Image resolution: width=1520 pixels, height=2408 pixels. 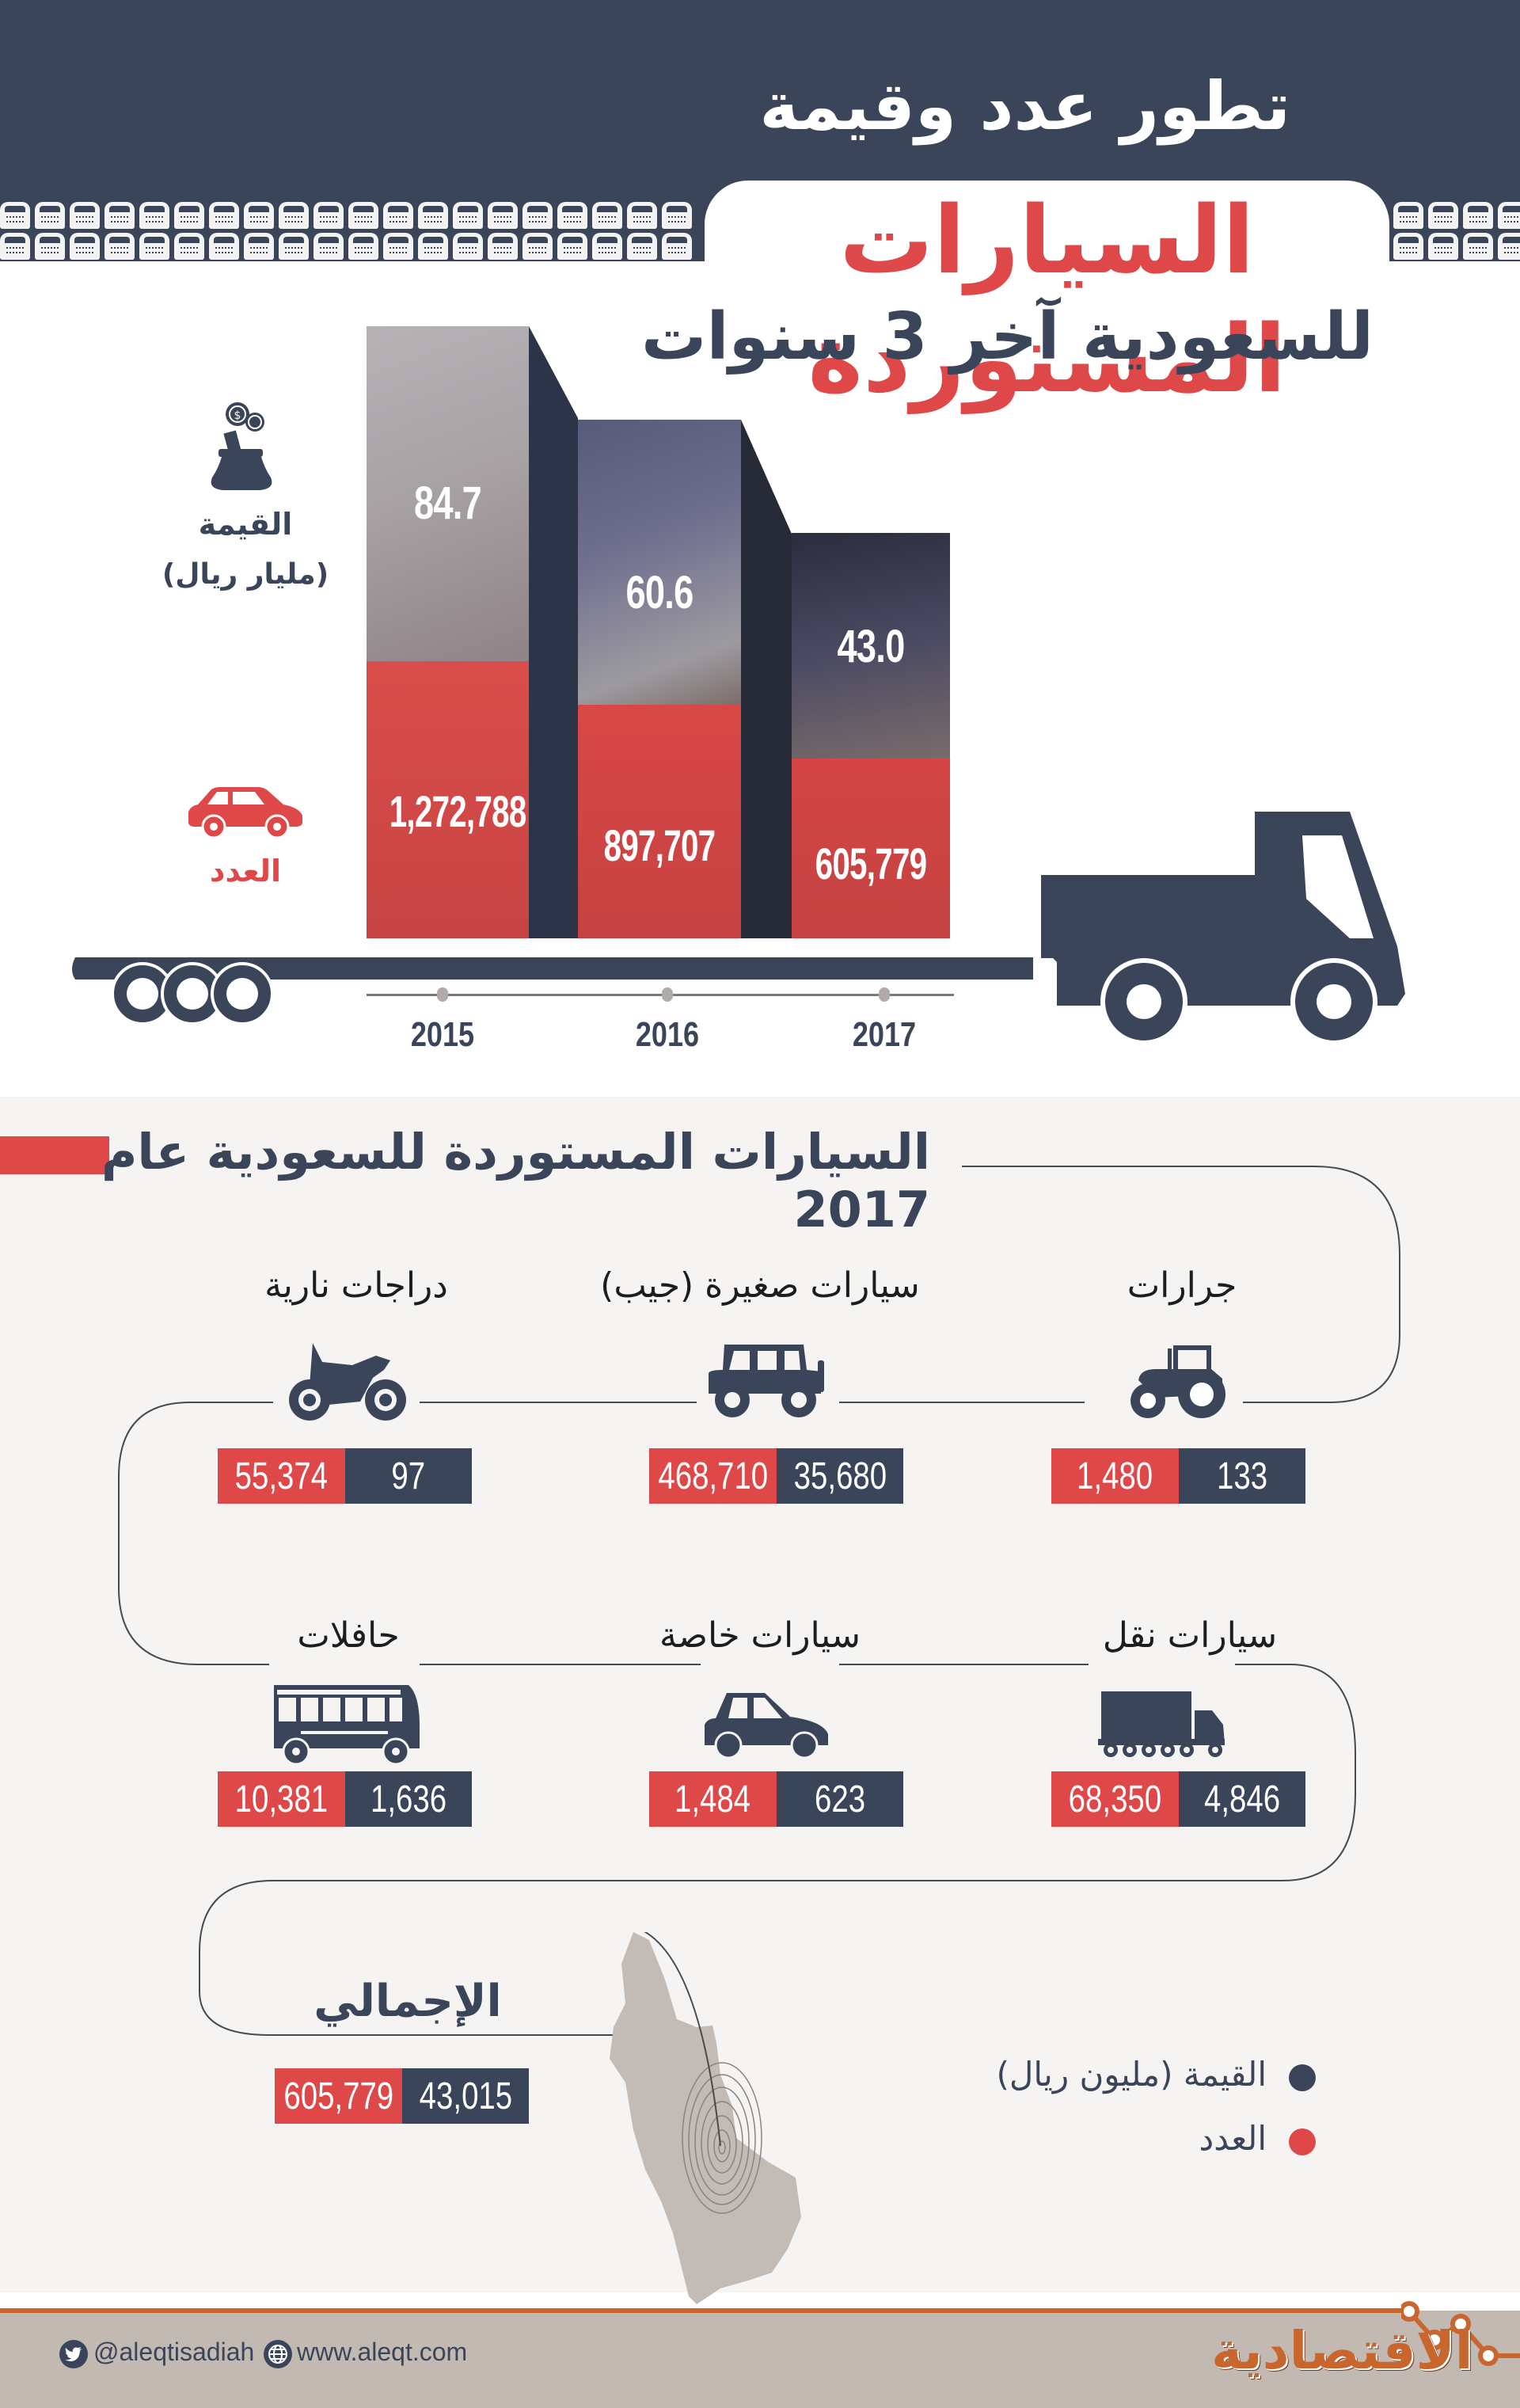 I want to click on saudi-map, so click(x=705, y=2118).